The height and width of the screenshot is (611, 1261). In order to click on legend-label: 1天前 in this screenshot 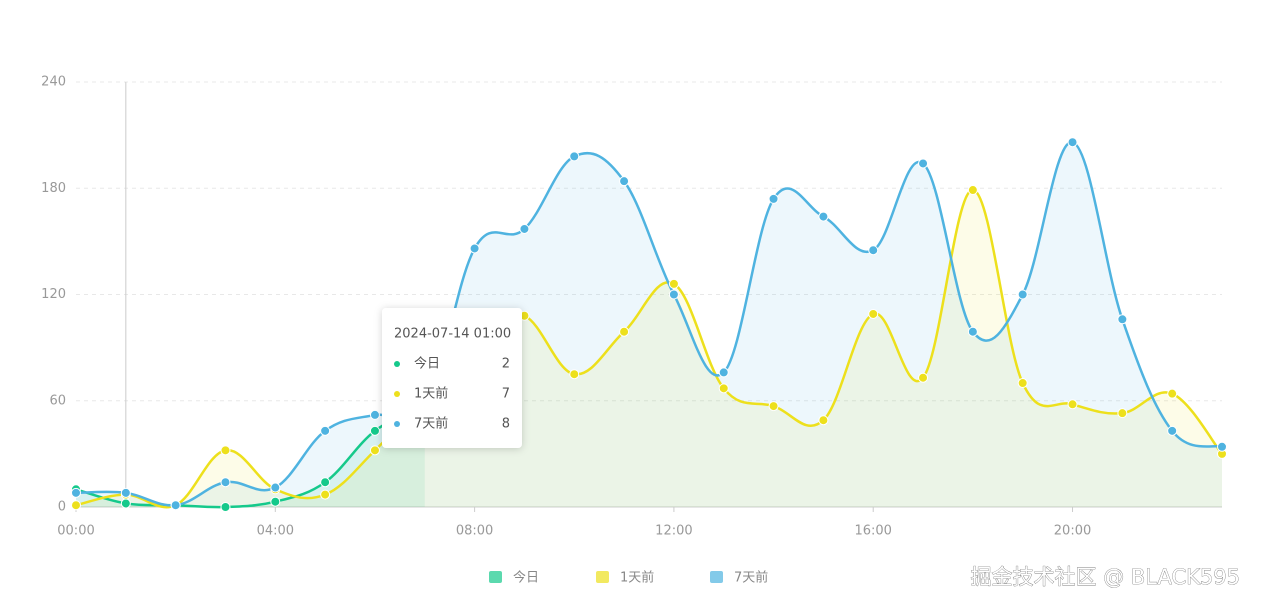, I will do `click(637, 578)`.